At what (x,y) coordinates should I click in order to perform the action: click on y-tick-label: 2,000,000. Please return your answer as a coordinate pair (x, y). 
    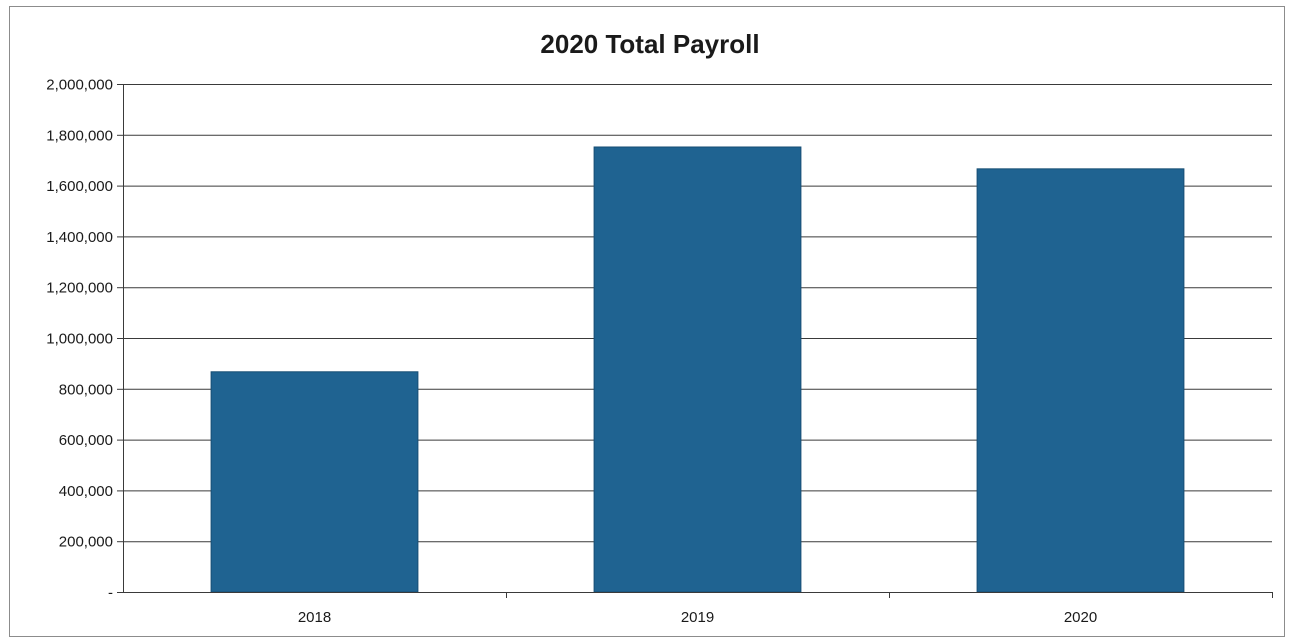
    Looking at the image, I should click on (79, 85).